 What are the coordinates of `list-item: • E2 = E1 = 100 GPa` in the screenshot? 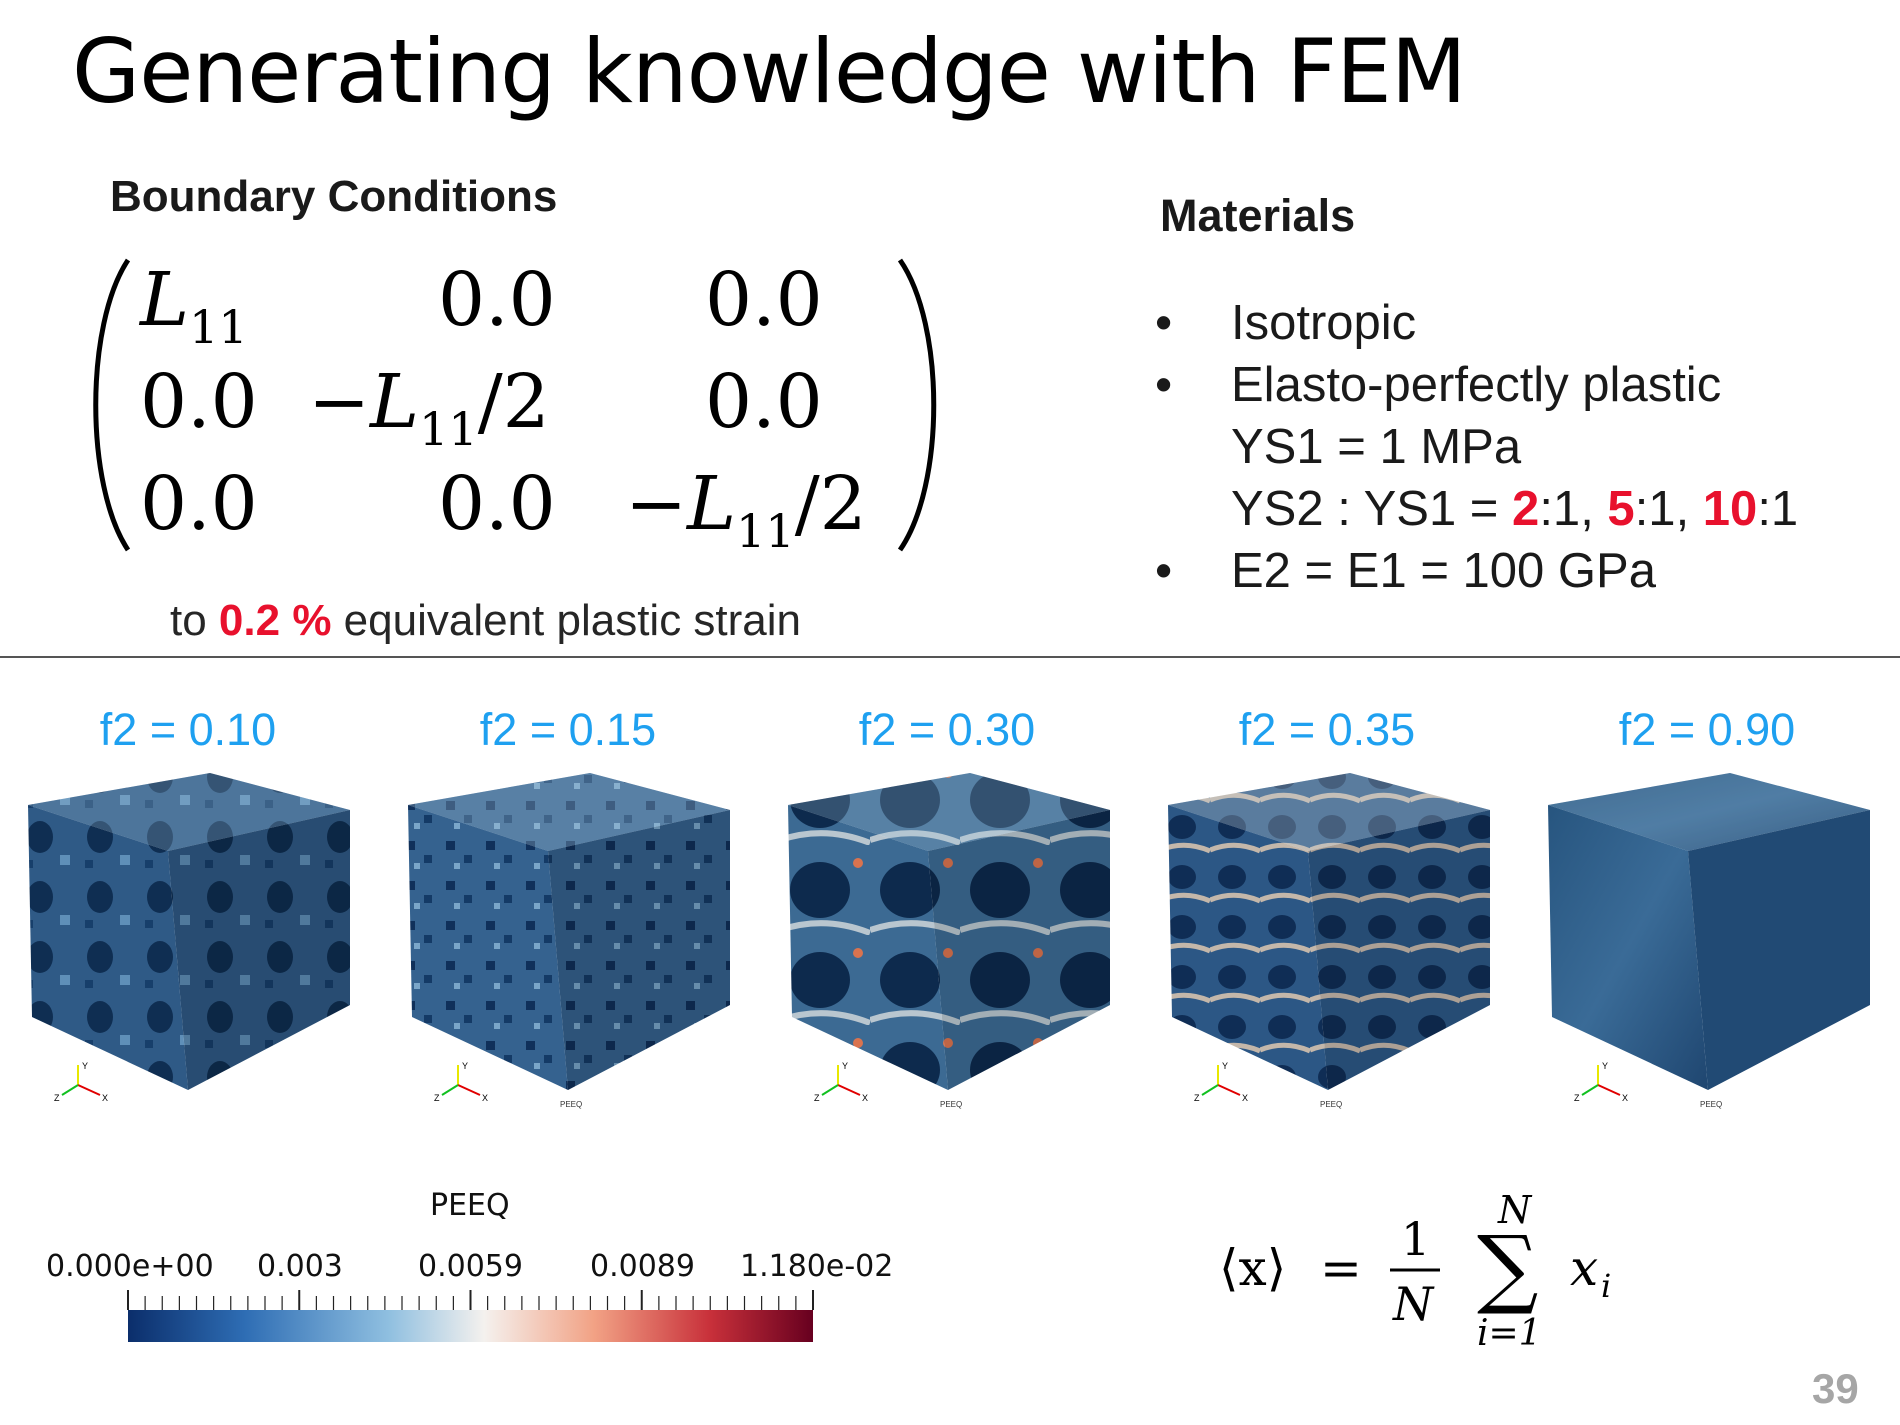 It's located at (1476, 571).